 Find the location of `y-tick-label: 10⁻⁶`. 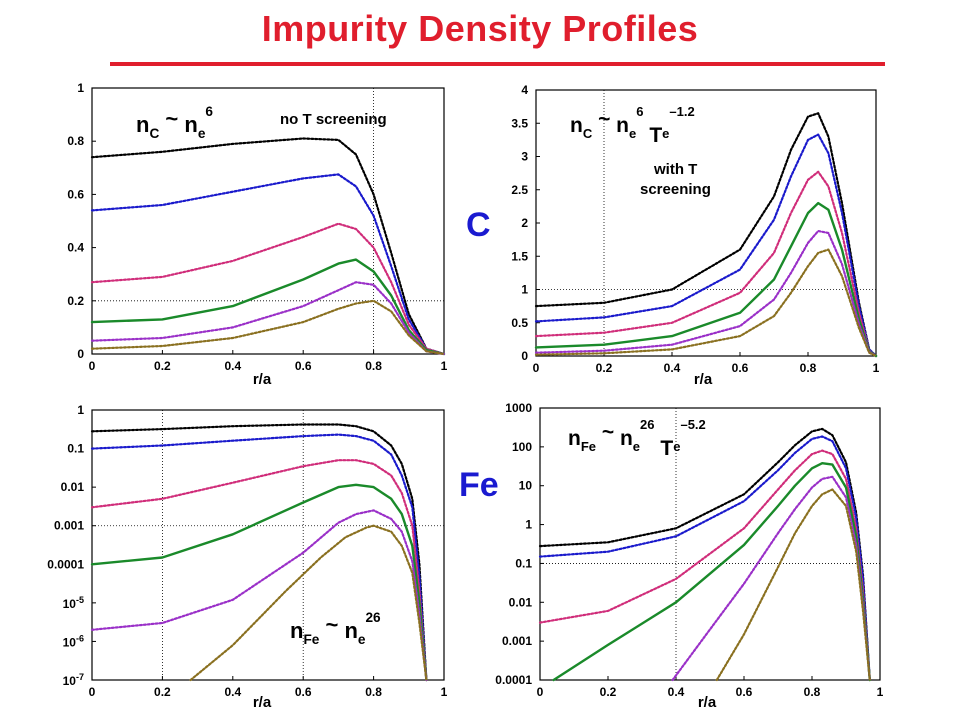

y-tick-label: 10⁻⁶ is located at coordinates (73, 641).